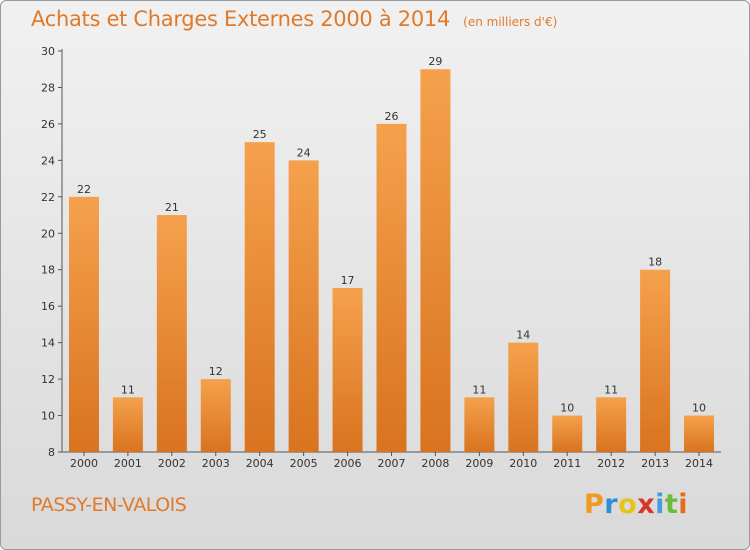  I want to click on x-tick-label: 2011, so click(567, 463).